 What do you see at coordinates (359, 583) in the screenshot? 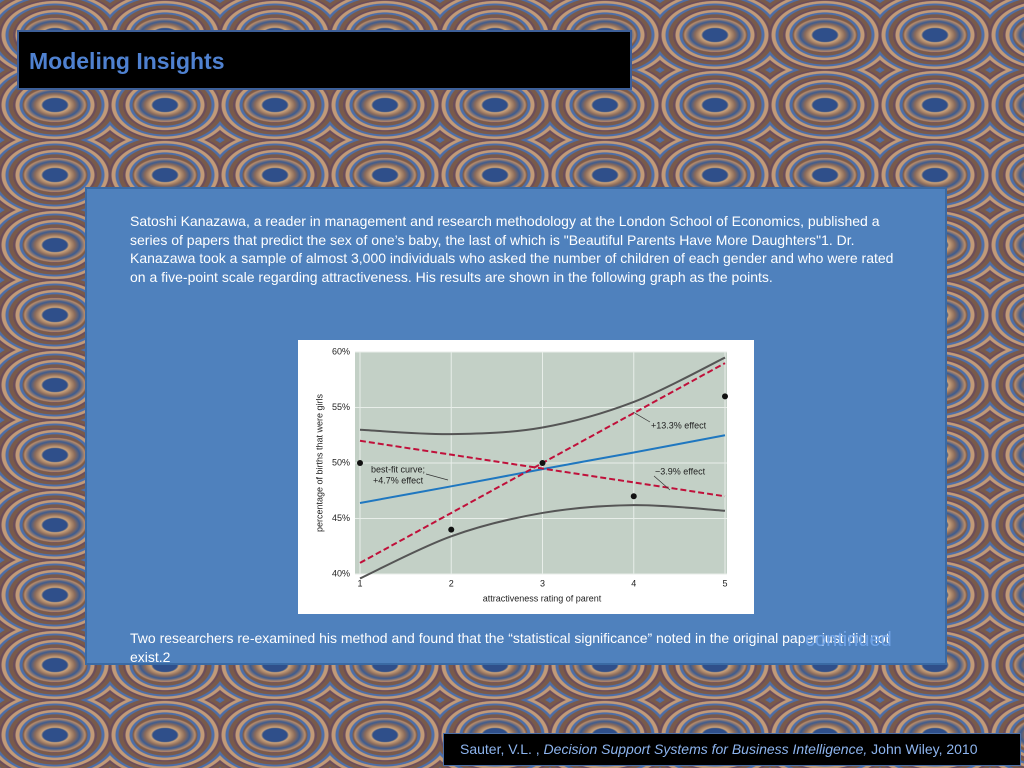
I see `x-tick-label: 1` at bounding box center [359, 583].